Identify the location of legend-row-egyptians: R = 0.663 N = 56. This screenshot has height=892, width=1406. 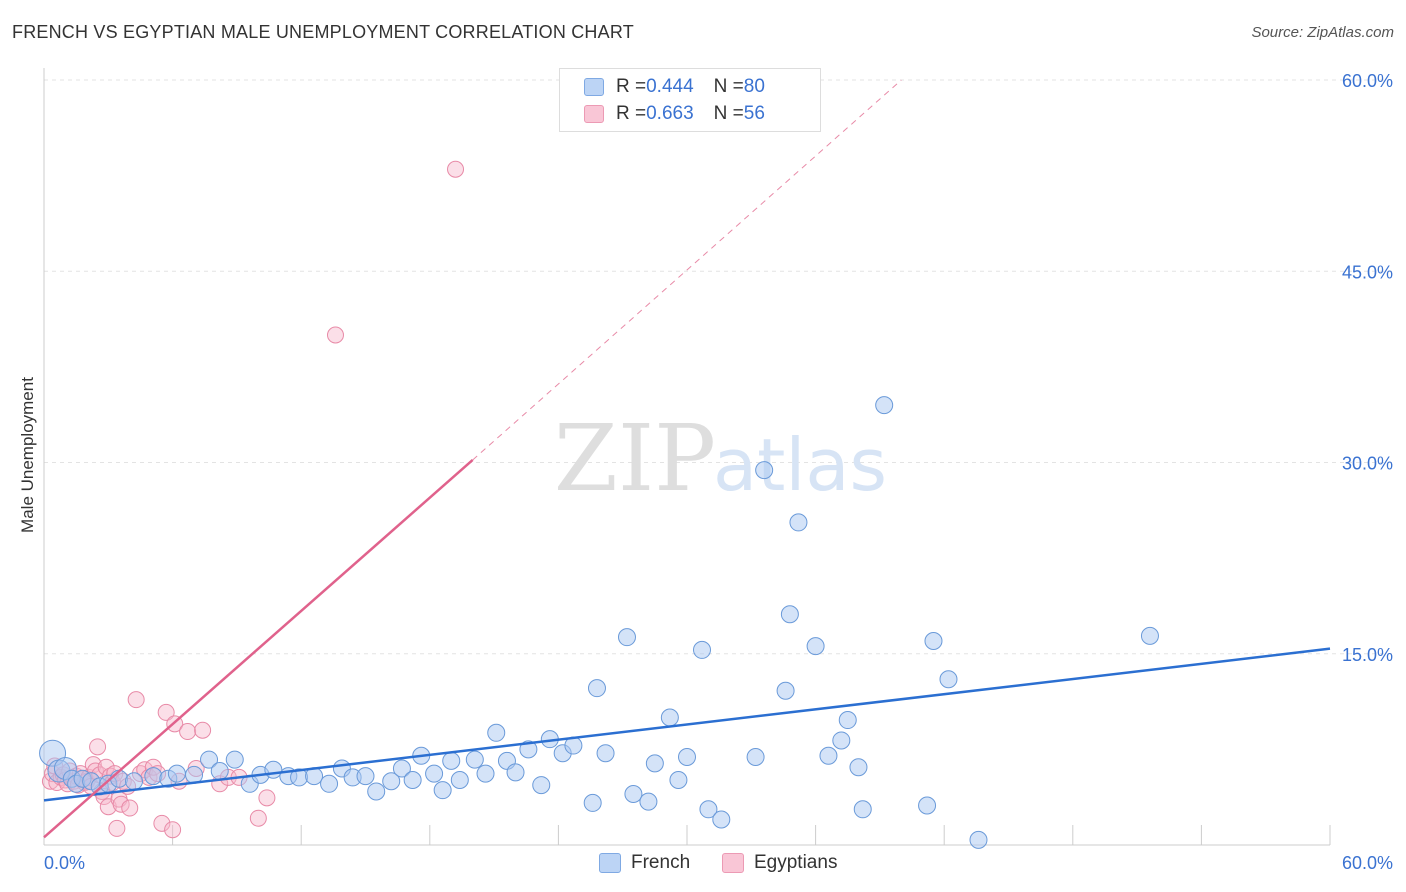
(674, 114).